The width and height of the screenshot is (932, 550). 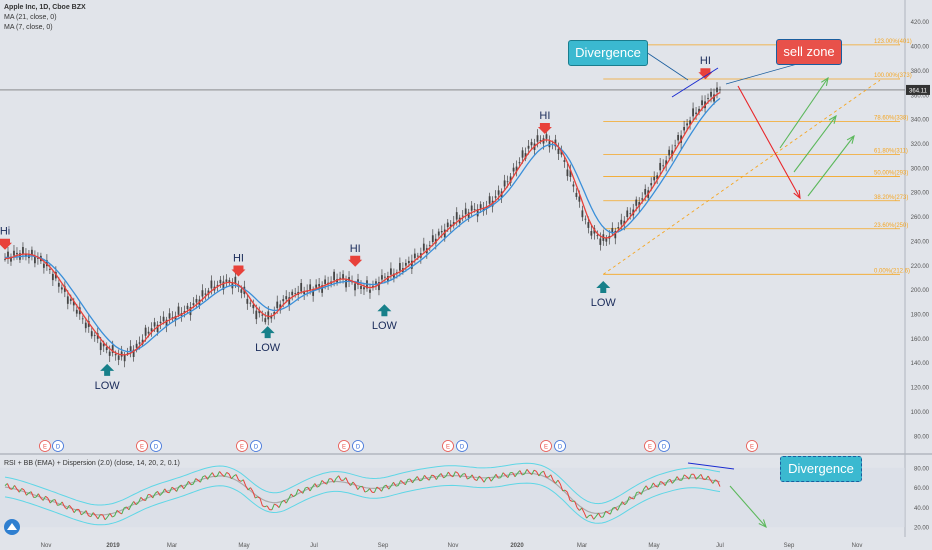 What do you see at coordinates (582, 546) in the screenshot?
I see `x-tick-label: Mar` at bounding box center [582, 546].